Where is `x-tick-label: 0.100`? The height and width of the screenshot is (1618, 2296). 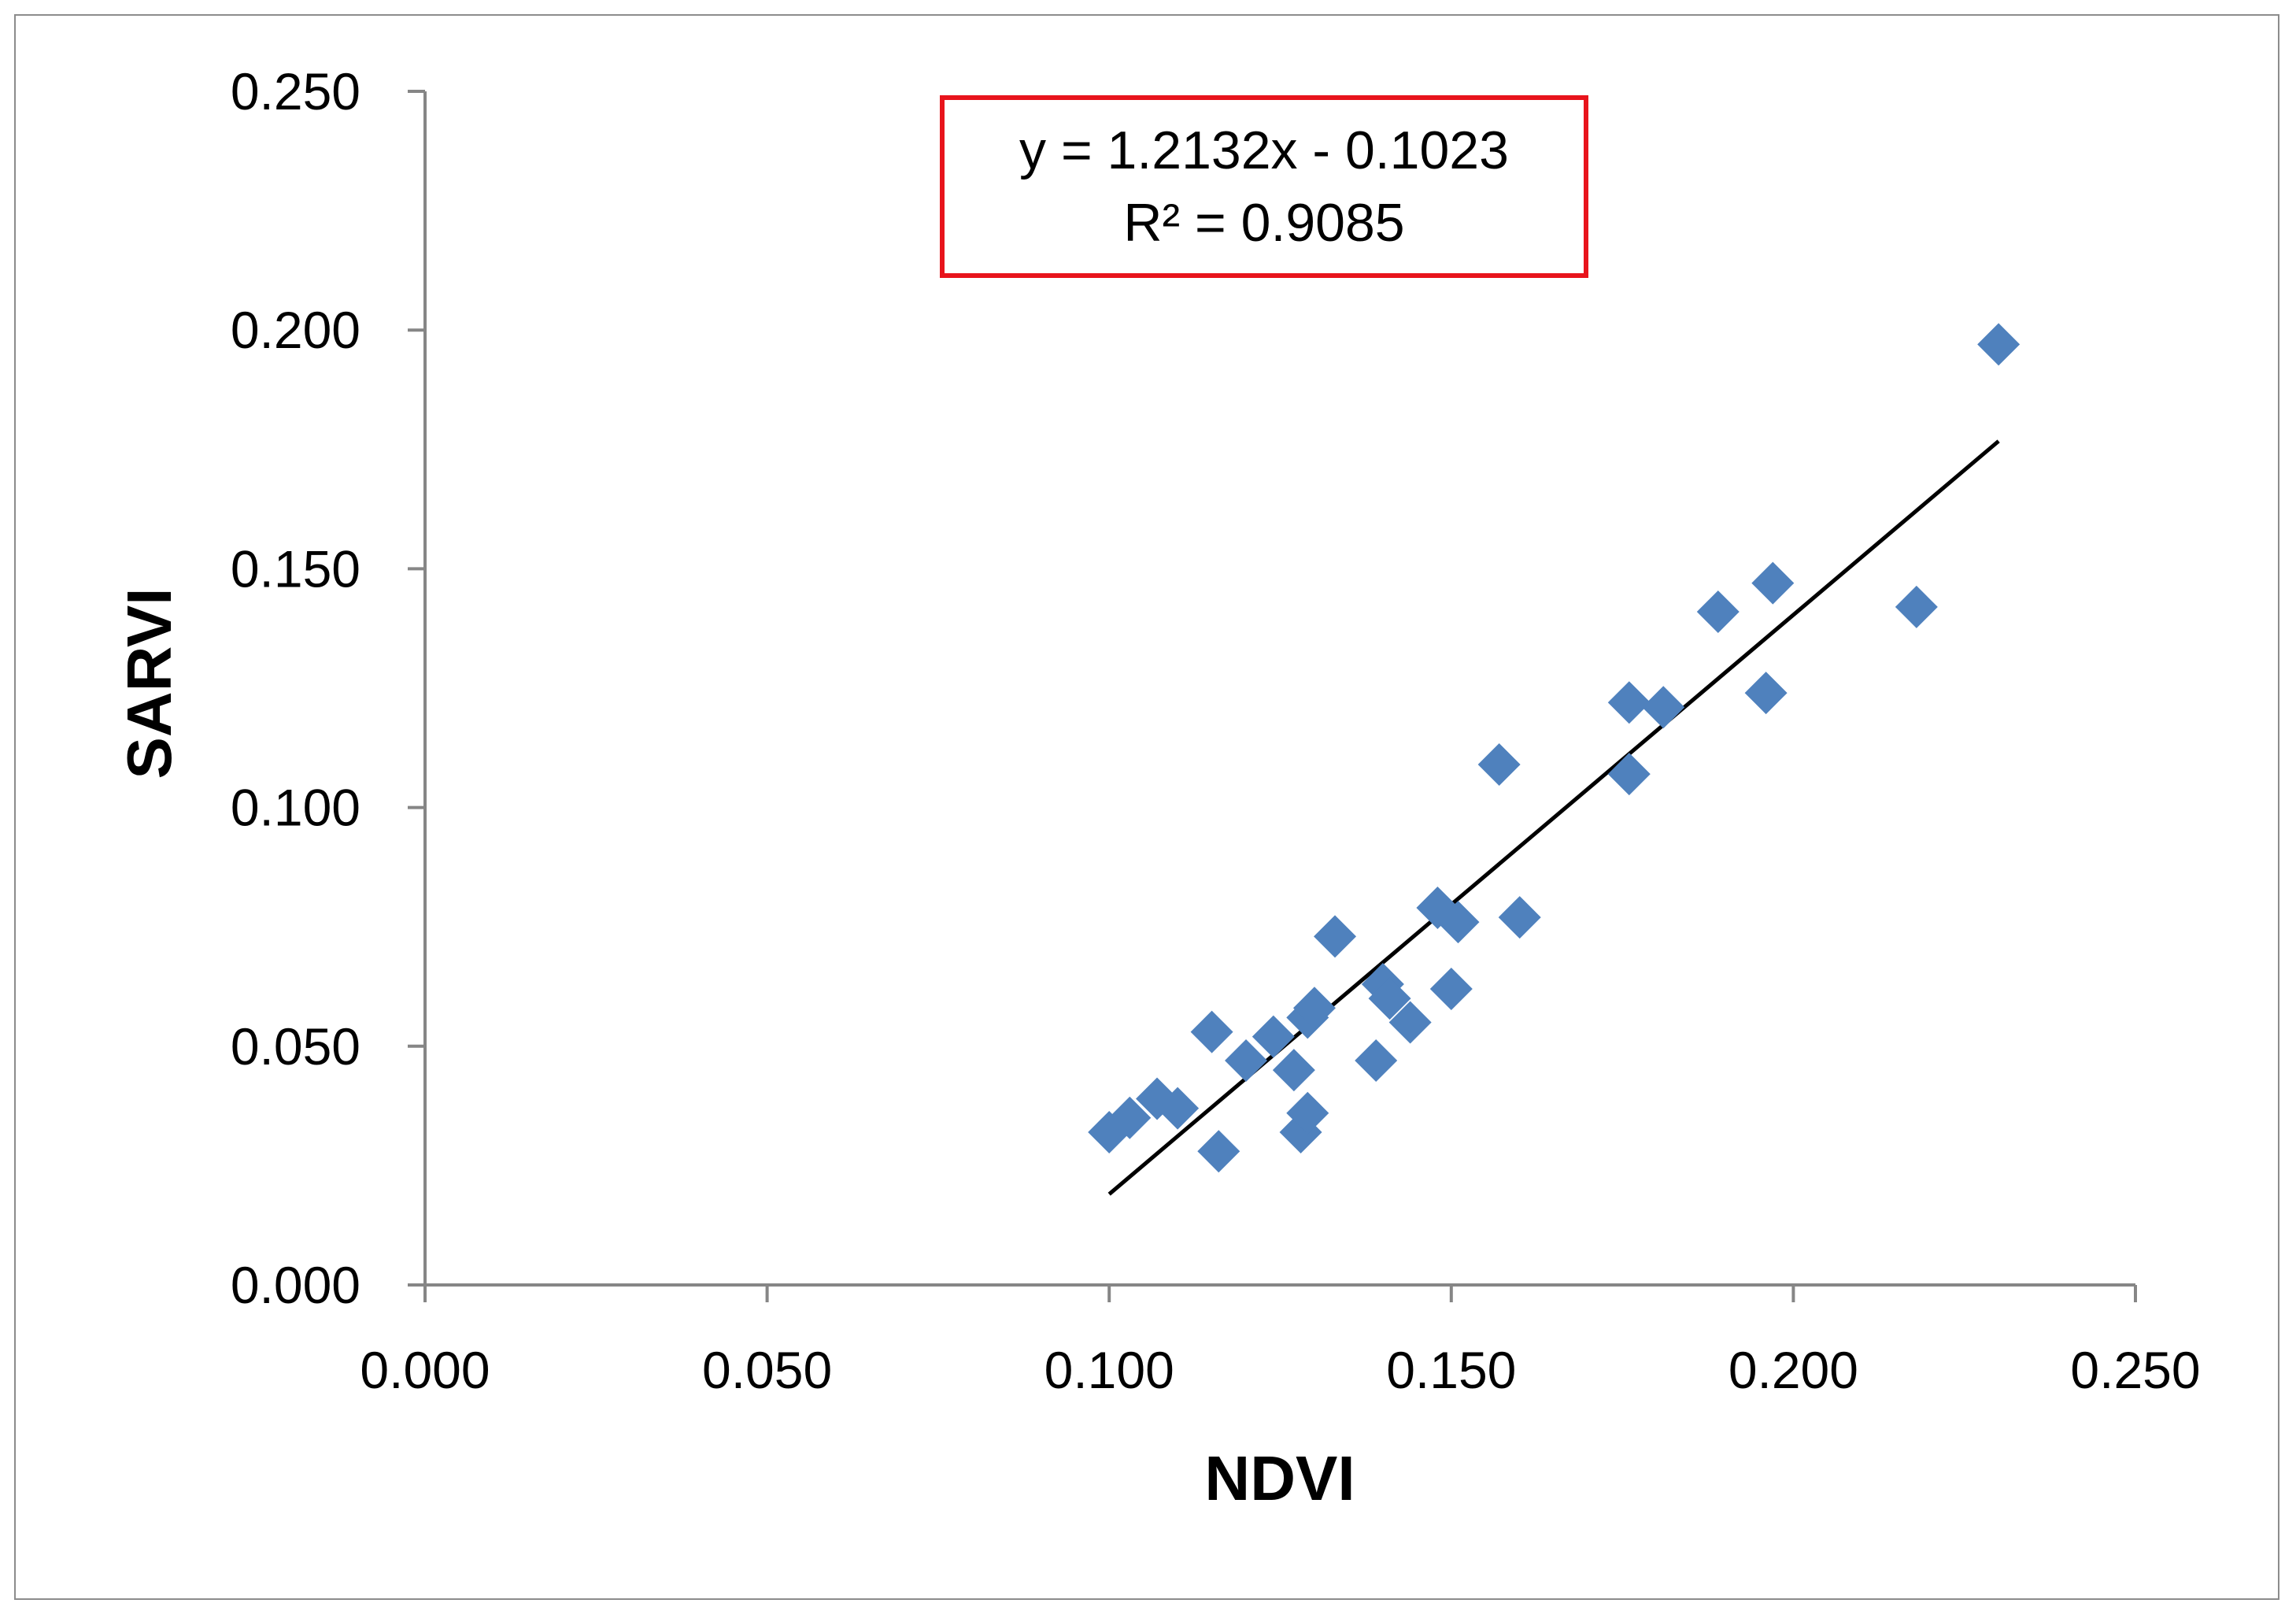
x-tick-label: 0.100 is located at coordinates (1109, 1370).